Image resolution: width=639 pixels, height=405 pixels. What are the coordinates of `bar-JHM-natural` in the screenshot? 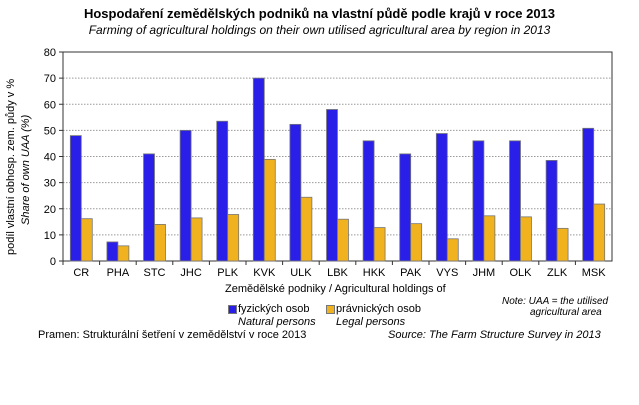 It's located at (478, 201).